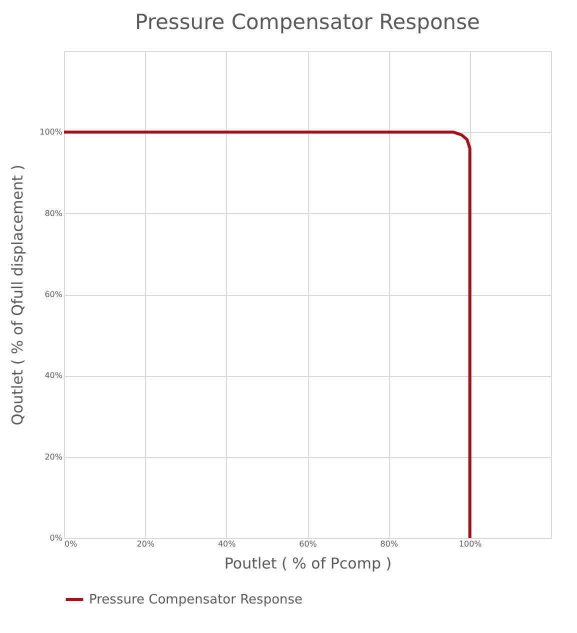 The height and width of the screenshot is (633, 577). Describe the element at coordinates (307, 22) in the screenshot. I see `chart-title: Pressure Compensator Response` at that location.